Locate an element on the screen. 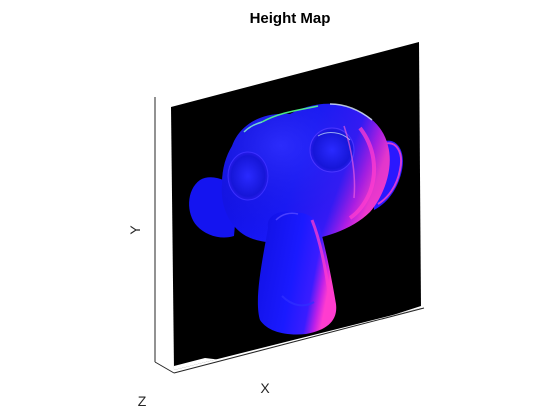  x-axis-line is located at coordinates (299, 340).